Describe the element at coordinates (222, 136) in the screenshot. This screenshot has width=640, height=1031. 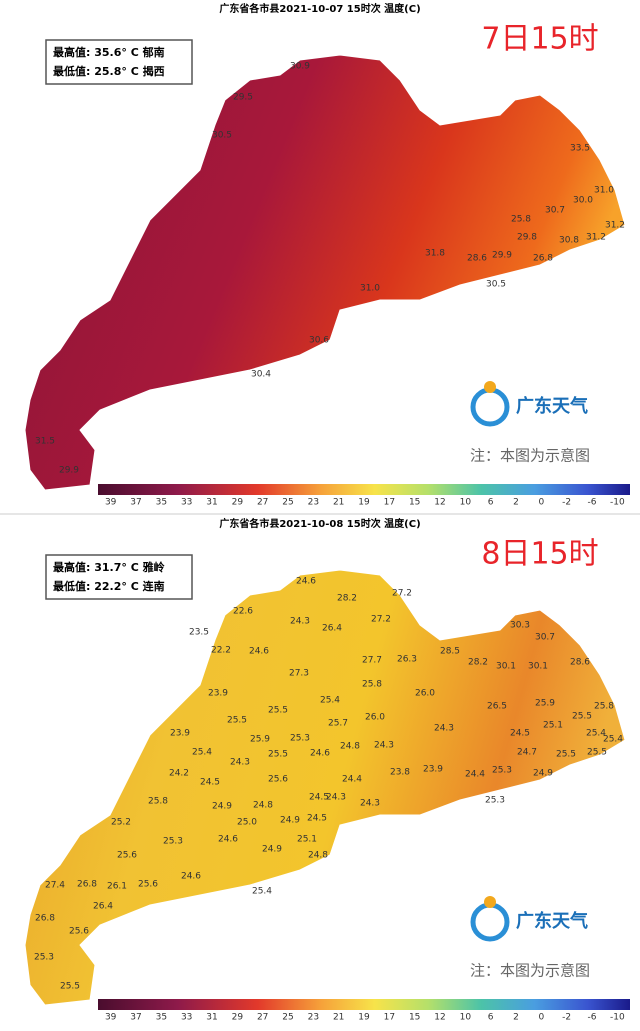
I see `station-value: 30.5` at that location.